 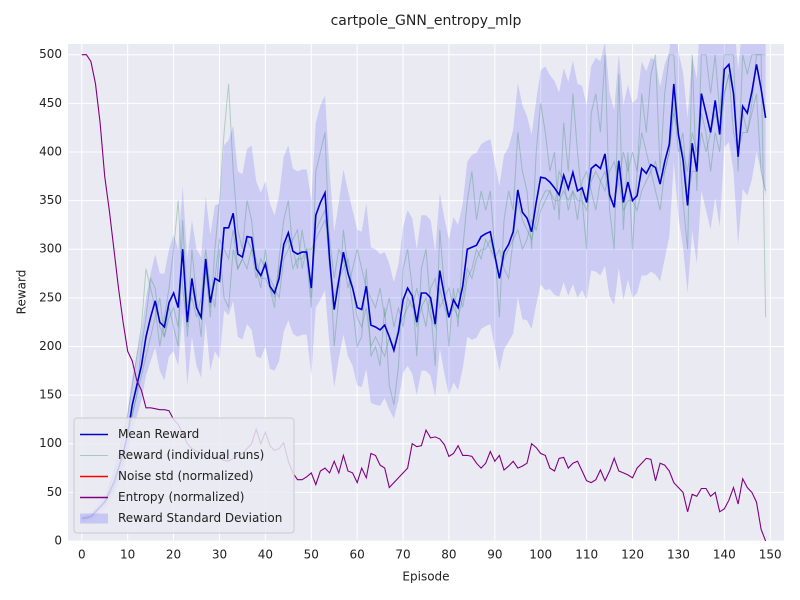 I want to click on y-tick-label: 150, so click(x=50, y=395).